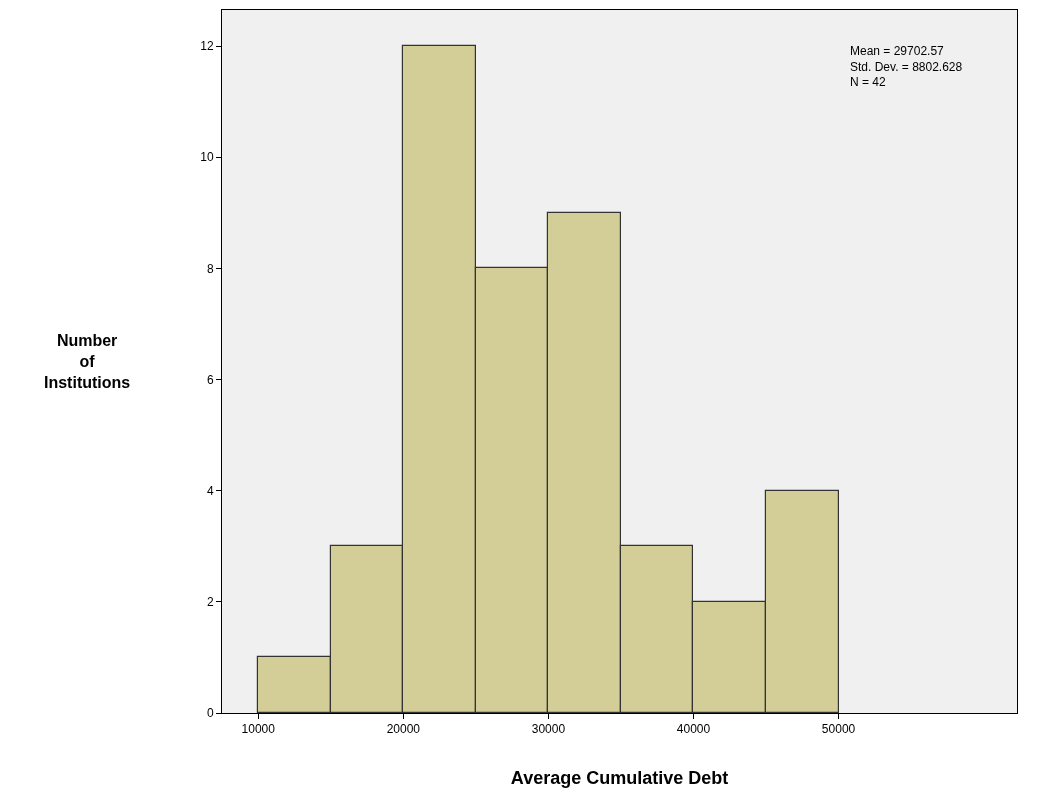 The width and height of the screenshot is (1043, 804). Describe the element at coordinates (403, 729) in the screenshot. I see `x-tick-label: 20000` at that location.